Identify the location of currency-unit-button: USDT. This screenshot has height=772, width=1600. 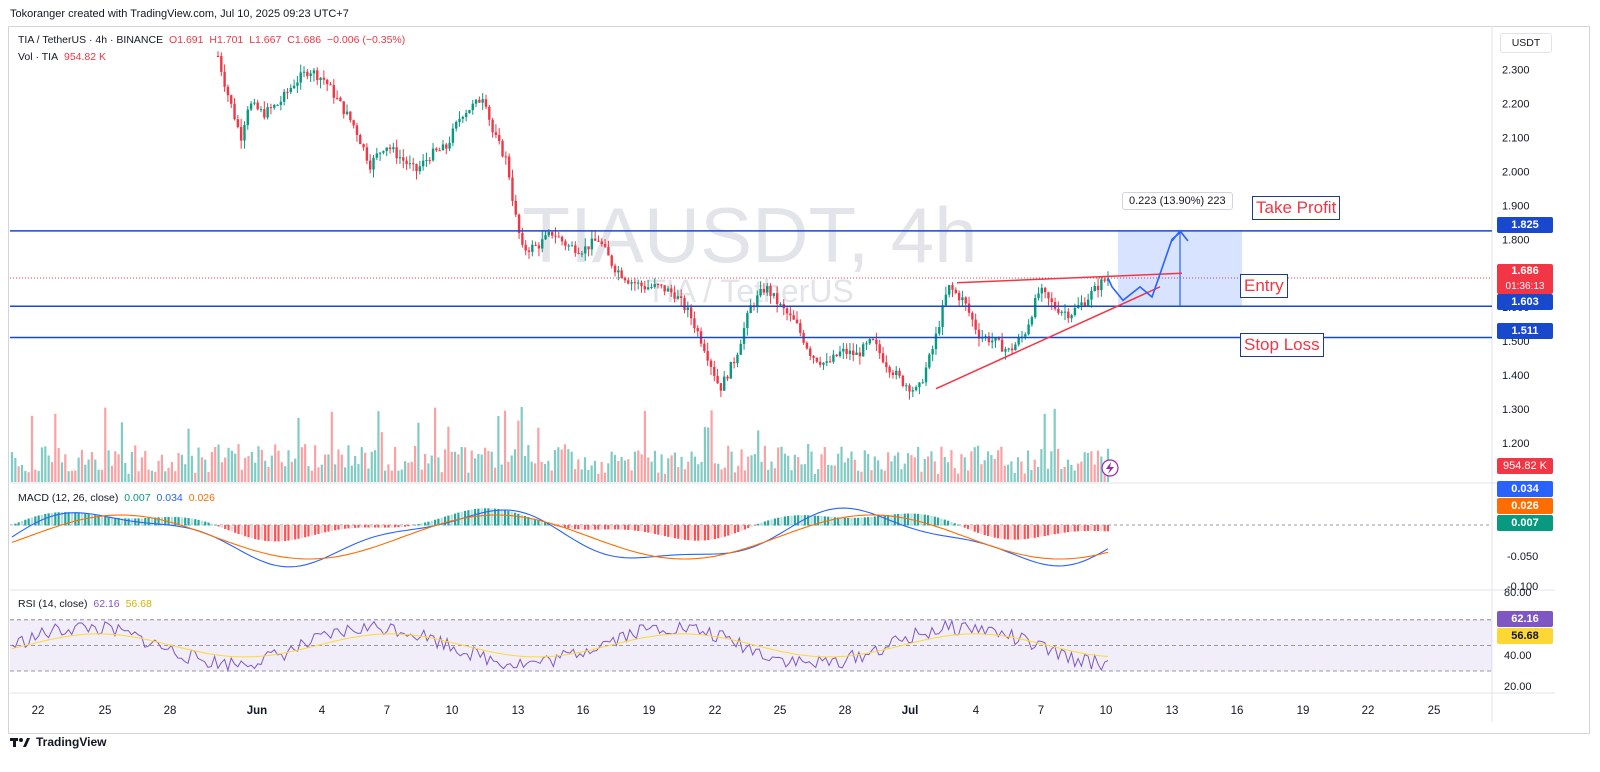
(1526, 43).